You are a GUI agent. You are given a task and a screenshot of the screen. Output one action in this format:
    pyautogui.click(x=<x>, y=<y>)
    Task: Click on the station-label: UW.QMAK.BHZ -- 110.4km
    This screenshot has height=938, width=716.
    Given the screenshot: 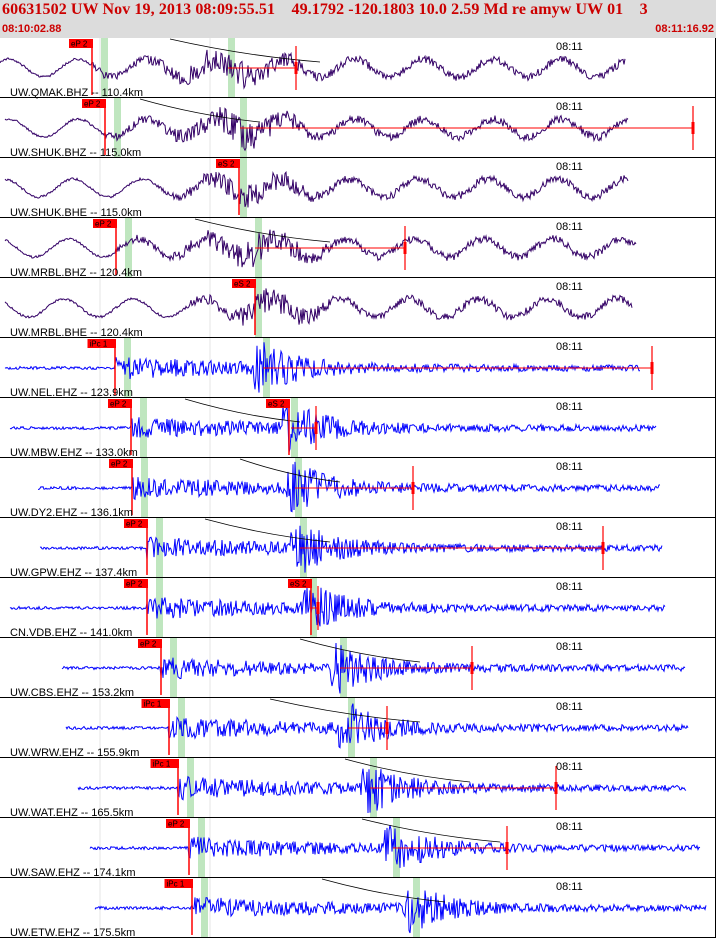 What is the action you would take?
    pyautogui.click(x=76, y=93)
    